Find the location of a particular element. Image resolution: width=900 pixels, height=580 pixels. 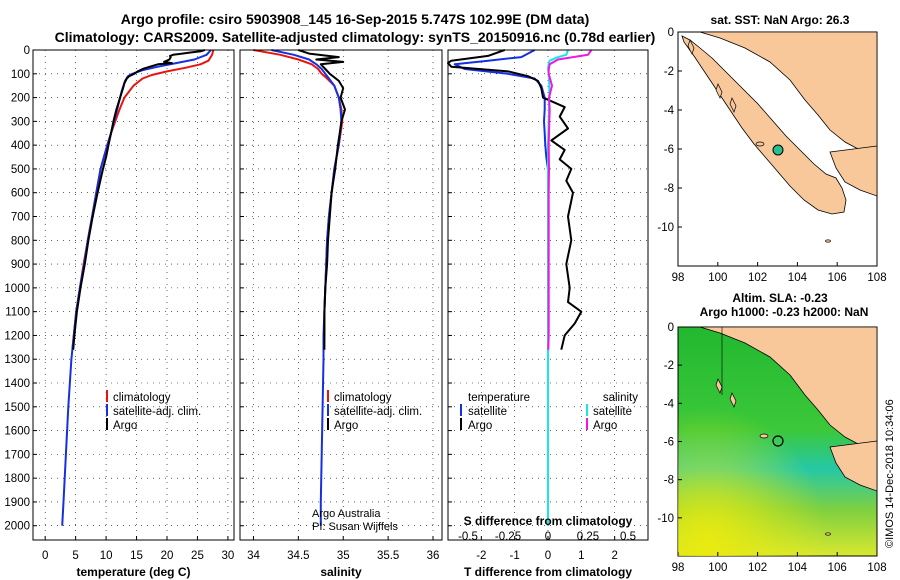

map-y-tick-label: -8 is located at coordinates (669, 189).